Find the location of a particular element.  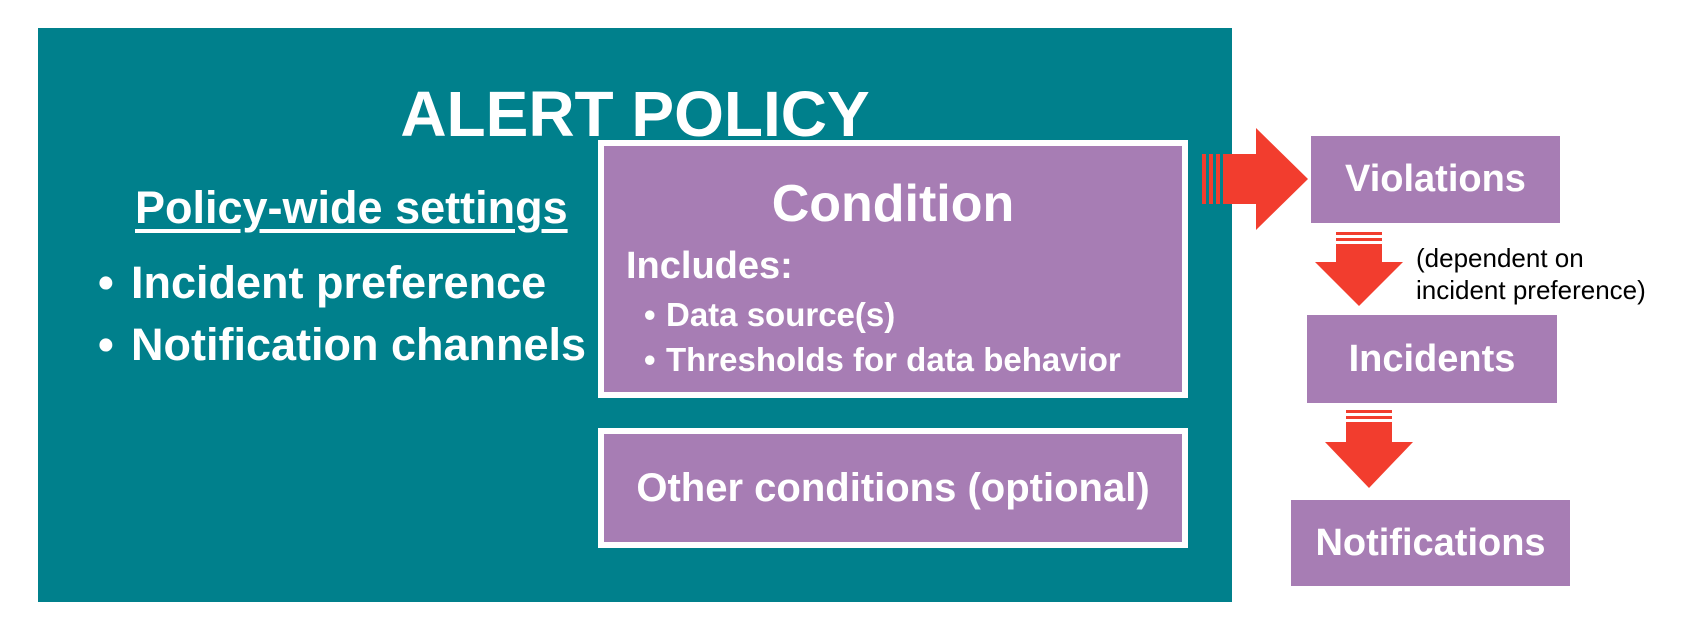

condition-item-data-sources: Data source(s) is located at coordinates (882, 314).